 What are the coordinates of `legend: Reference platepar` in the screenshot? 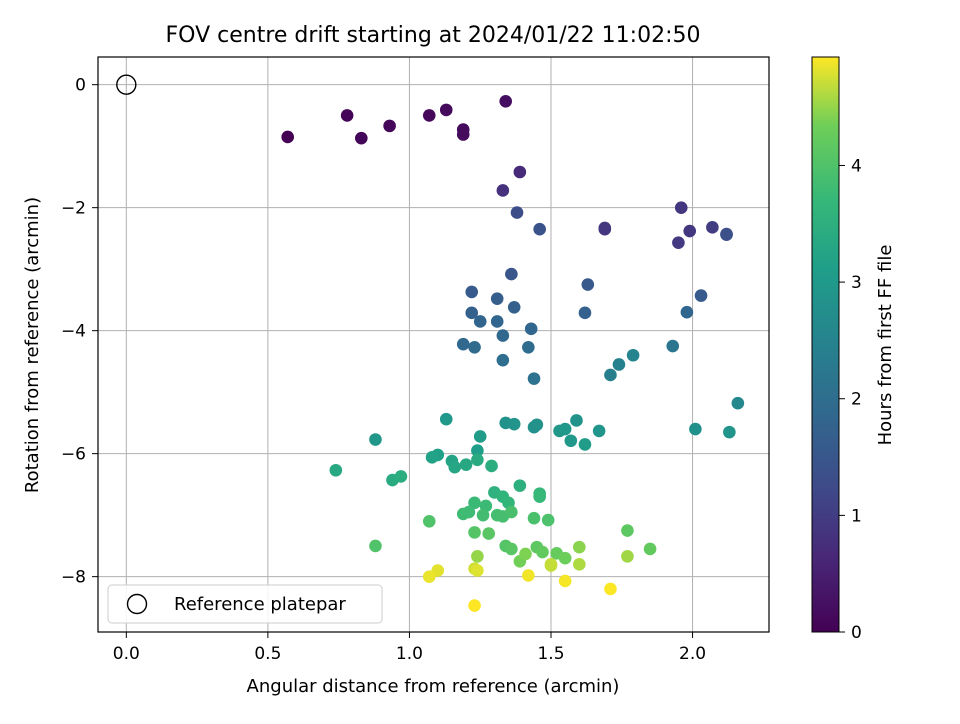 It's located at (245, 604).